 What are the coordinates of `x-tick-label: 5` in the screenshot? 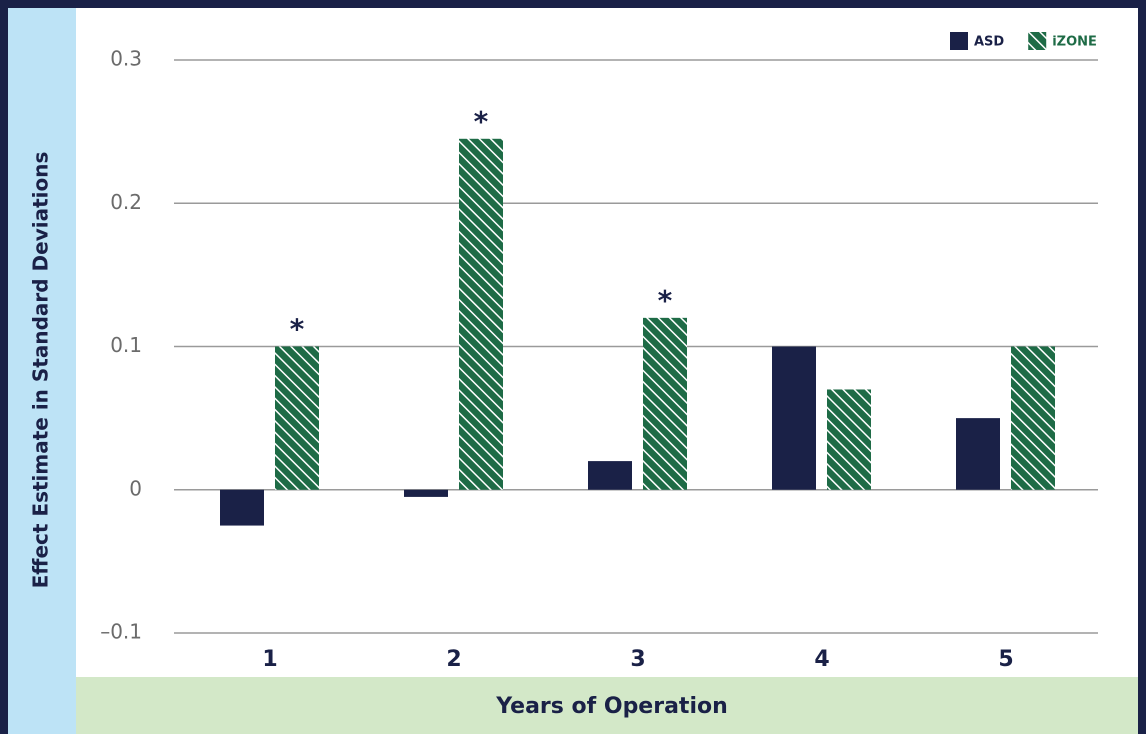 It's located at (1005, 659).